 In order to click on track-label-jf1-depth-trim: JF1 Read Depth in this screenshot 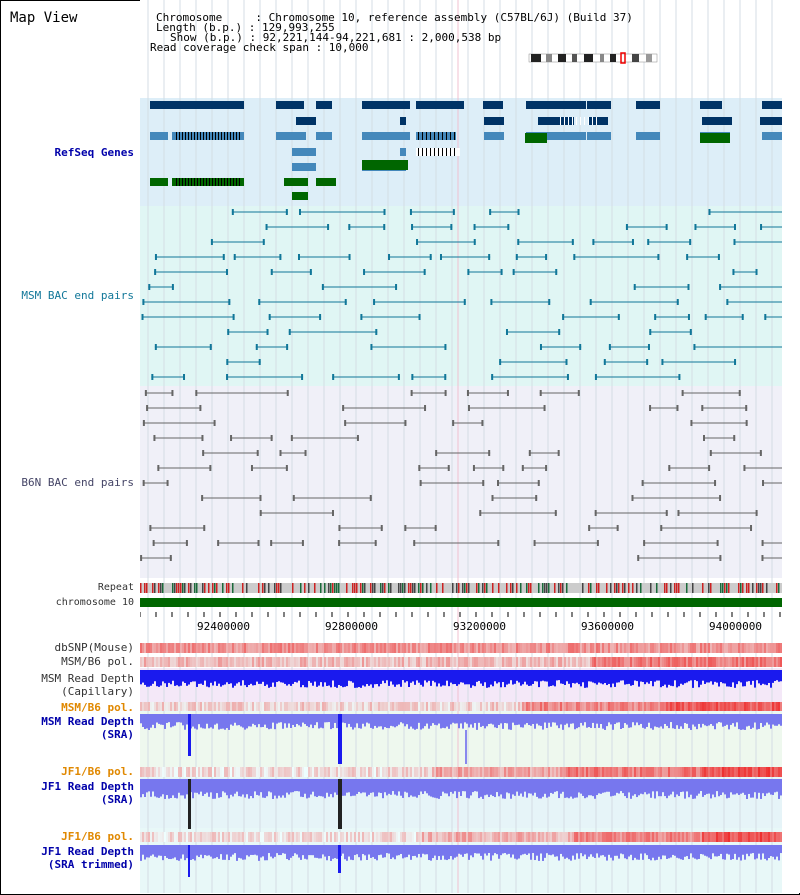, I will do `click(87, 851)`.